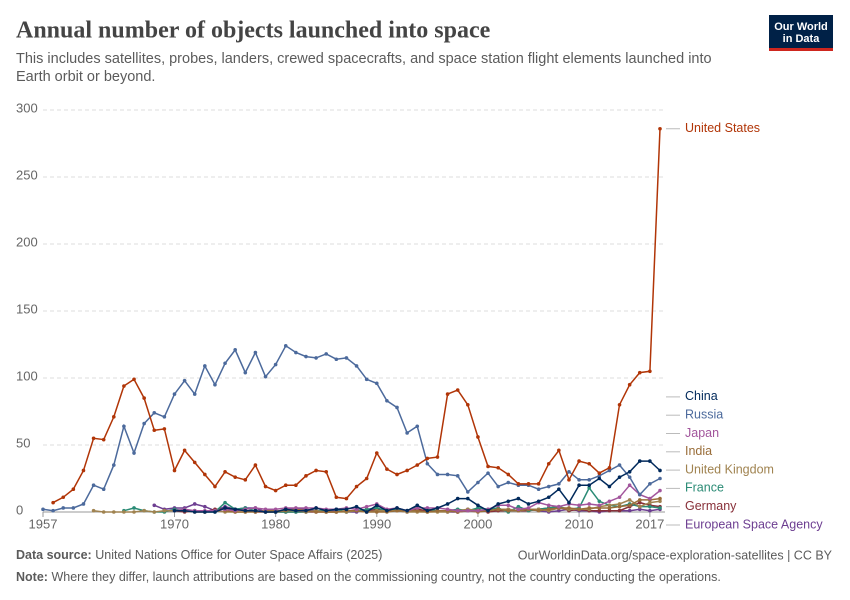 The image size is (850, 600). What do you see at coordinates (698, 451) in the screenshot?
I see `legend-label: India` at bounding box center [698, 451].